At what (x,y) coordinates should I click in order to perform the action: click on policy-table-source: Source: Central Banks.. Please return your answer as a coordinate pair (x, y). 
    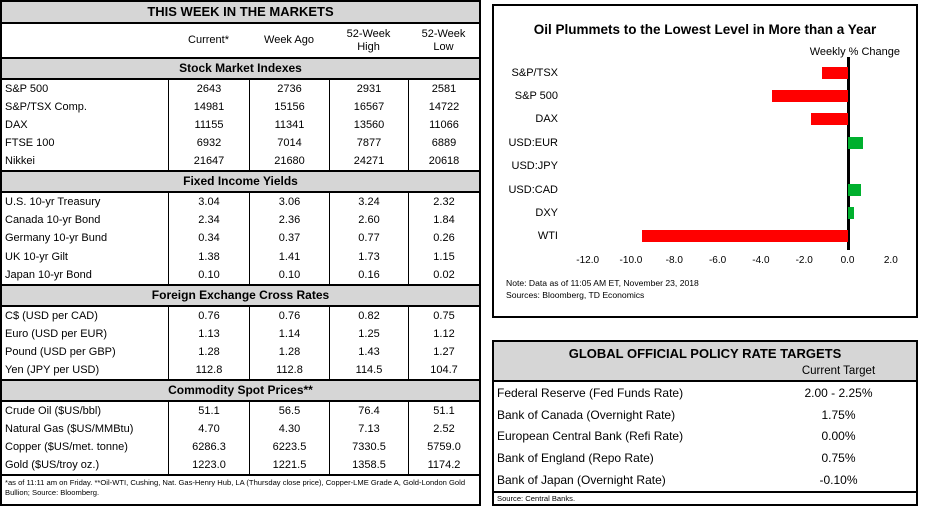
    Looking at the image, I should click on (705, 497).